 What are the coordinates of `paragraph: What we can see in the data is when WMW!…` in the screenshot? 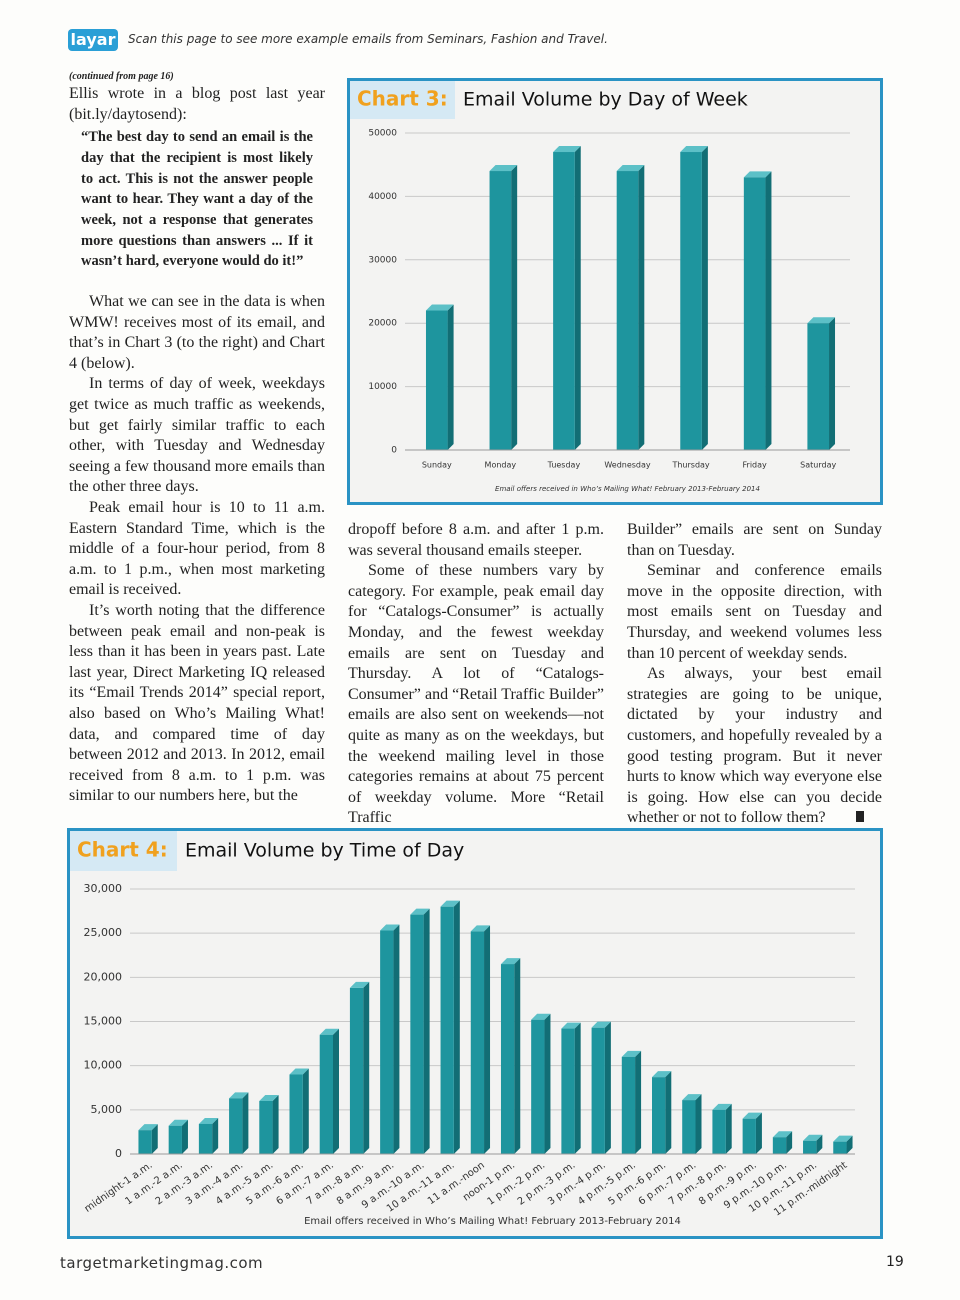 It's located at (197, 332).